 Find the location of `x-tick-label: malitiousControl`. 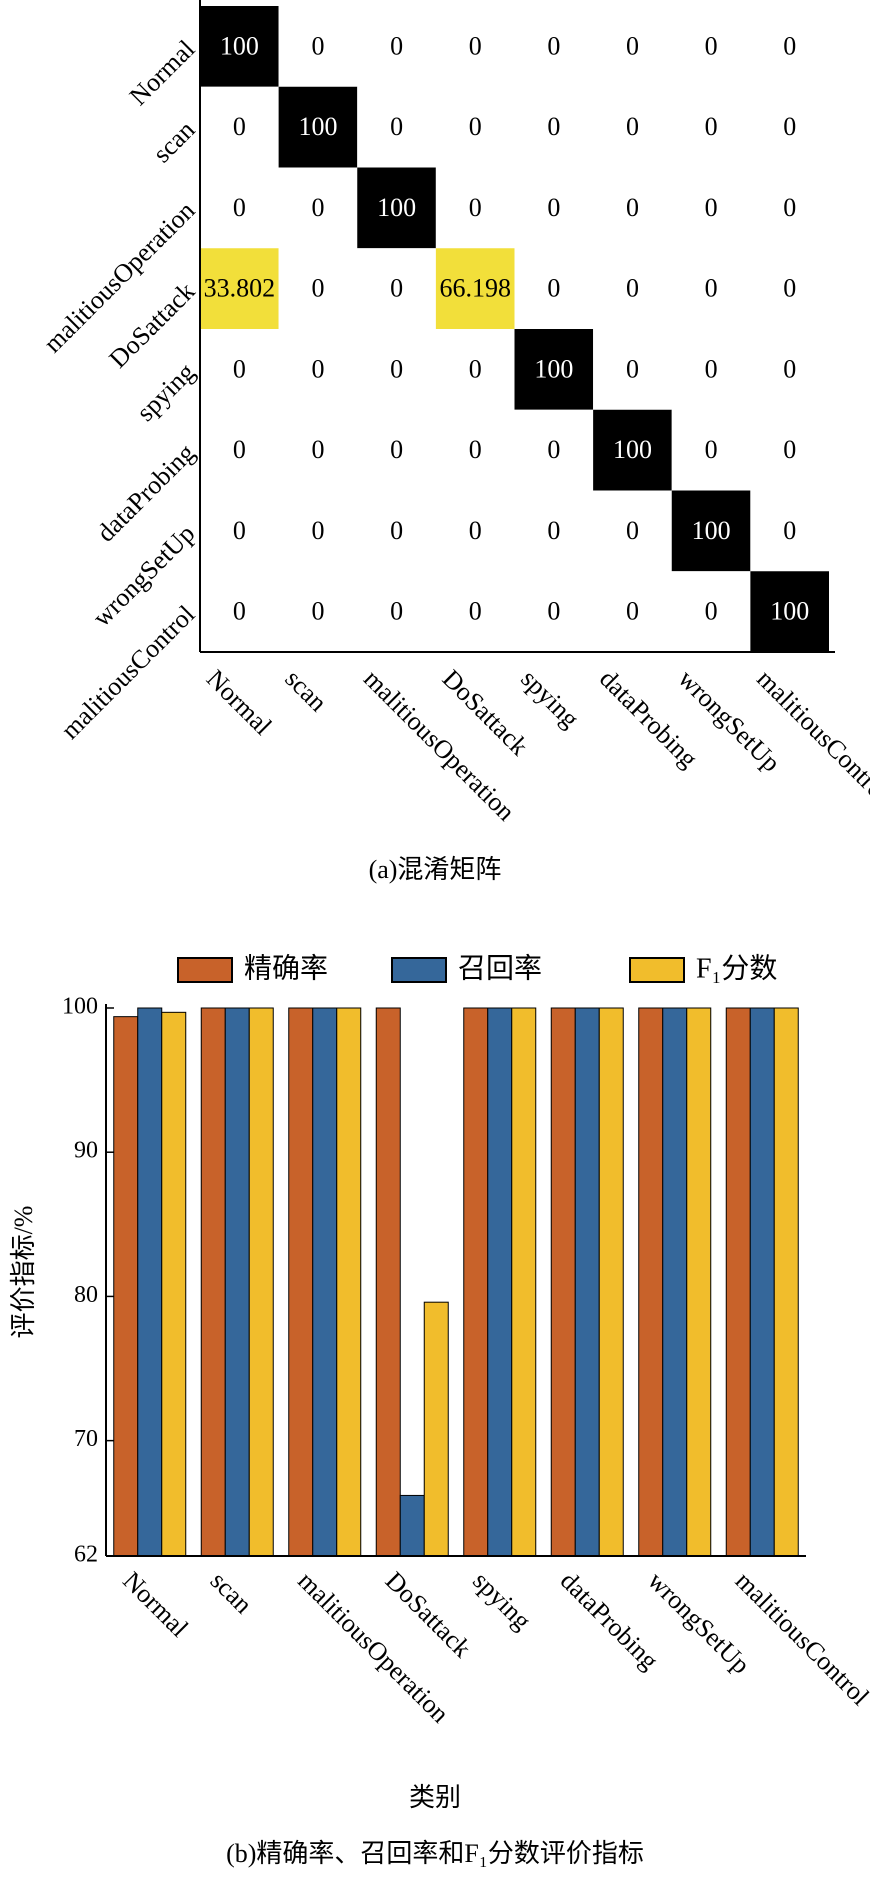

x-tick-label: malitiousControl is located at coordinates (800, 1638).